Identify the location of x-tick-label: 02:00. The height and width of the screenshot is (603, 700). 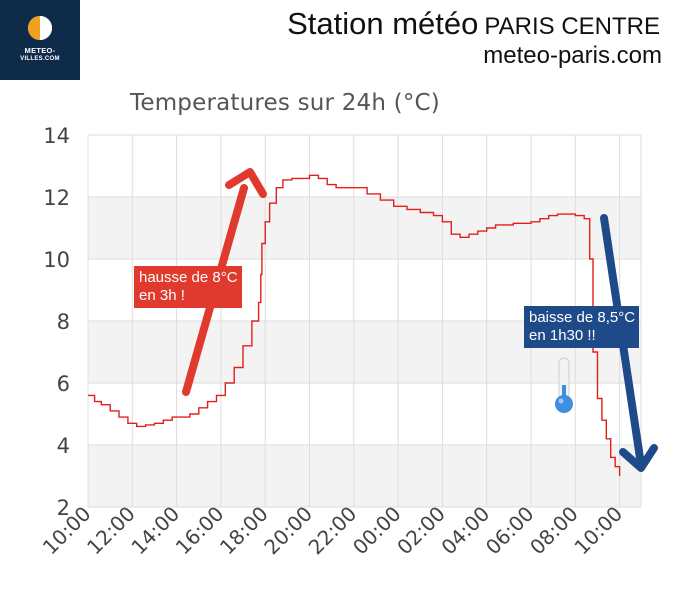
(421, 531).